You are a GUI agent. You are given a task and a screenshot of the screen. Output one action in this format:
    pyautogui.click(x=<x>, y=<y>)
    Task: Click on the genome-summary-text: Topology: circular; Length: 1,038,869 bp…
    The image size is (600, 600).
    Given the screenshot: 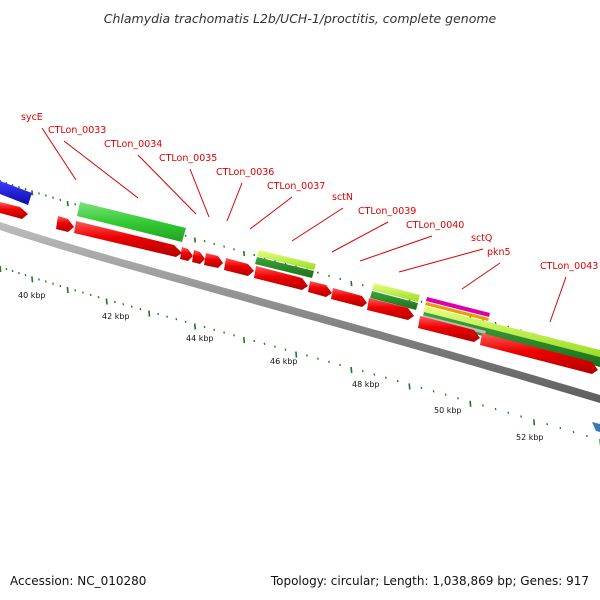 What is the action you would take?
    pyautogui.click(x=429, y=581)
    